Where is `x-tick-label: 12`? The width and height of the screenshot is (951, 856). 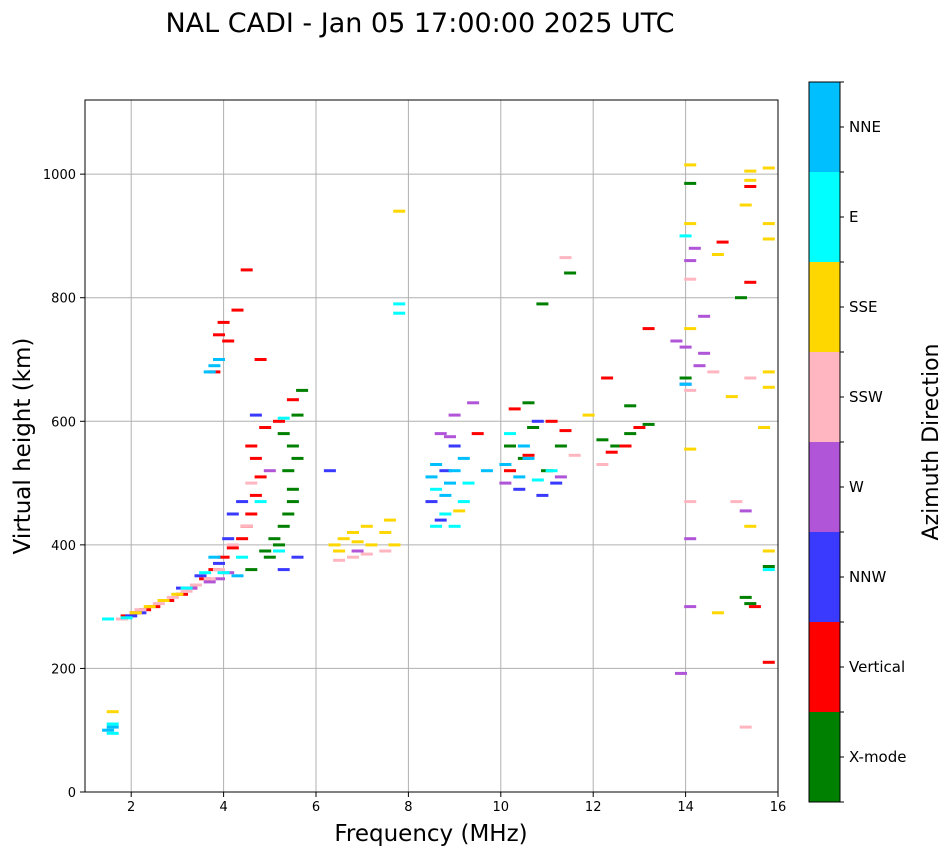
x-tick-label: 12 is located at coordinates (593, 807).